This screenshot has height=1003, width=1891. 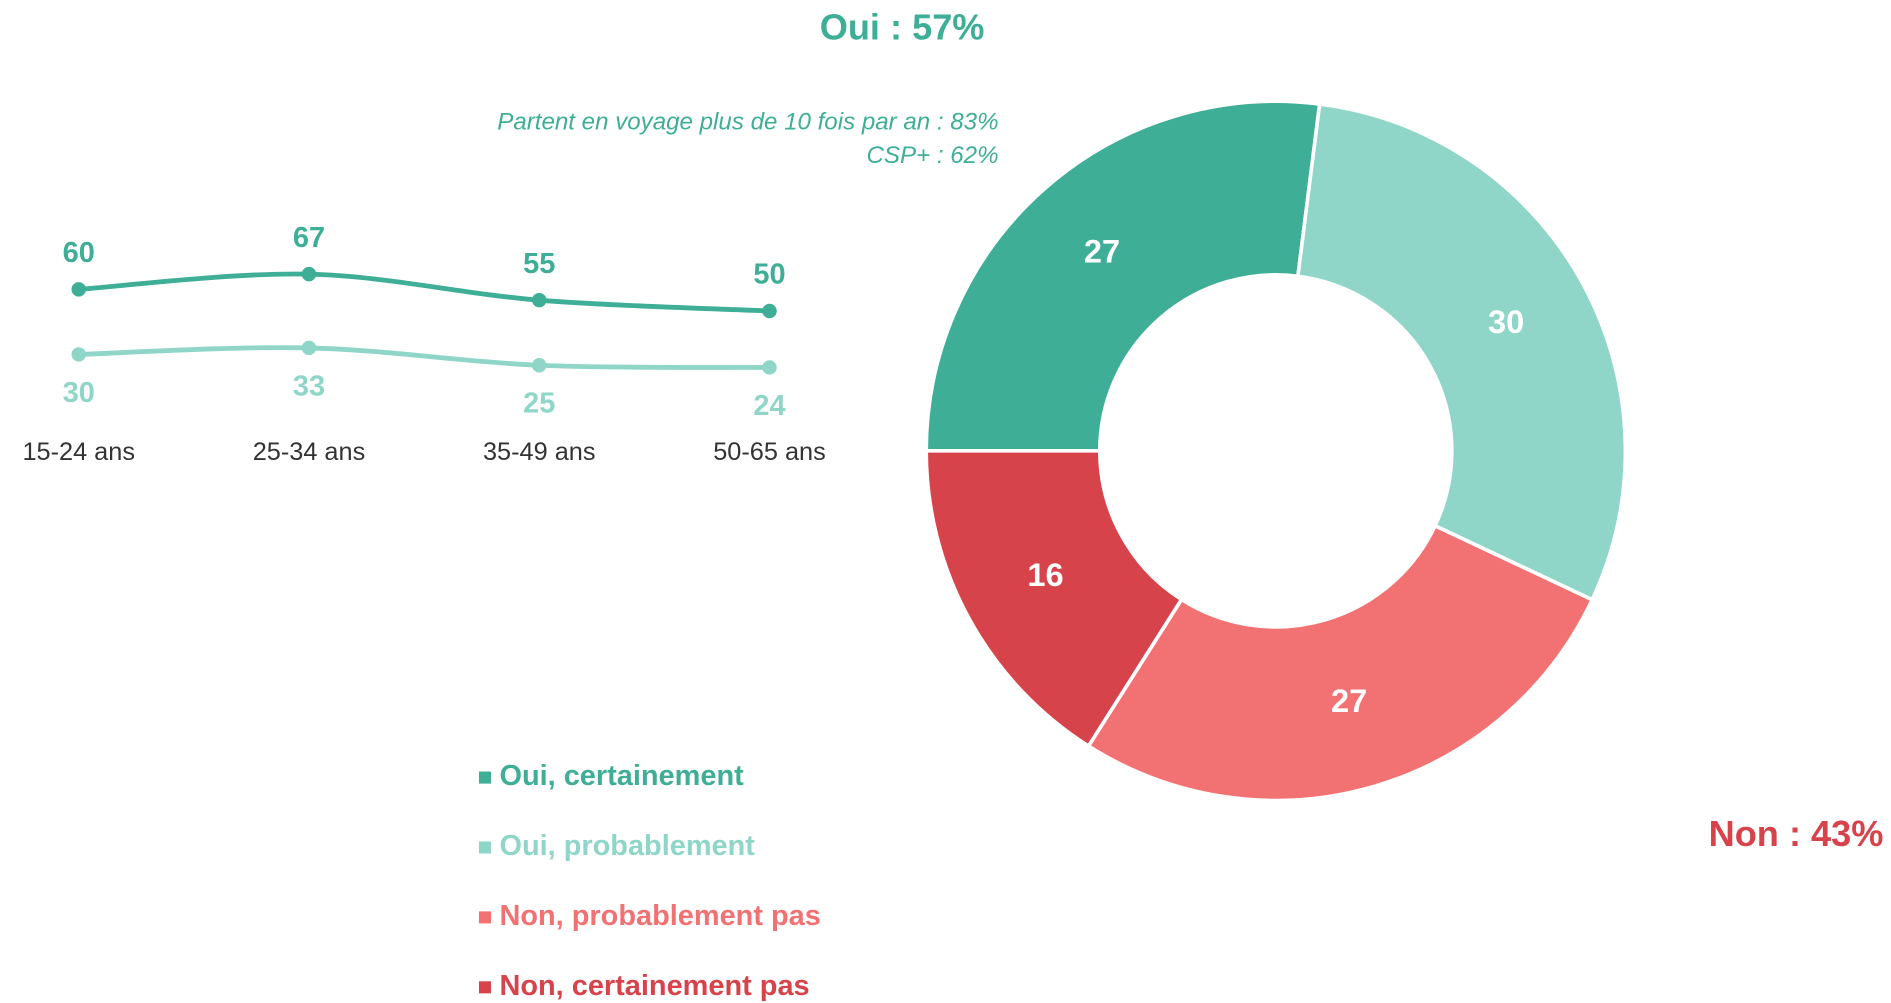 What do you see at coordinates (933, 155) in the screenshot?
I see `note: CSP+ : 62%` at bounding box center [933, 155].